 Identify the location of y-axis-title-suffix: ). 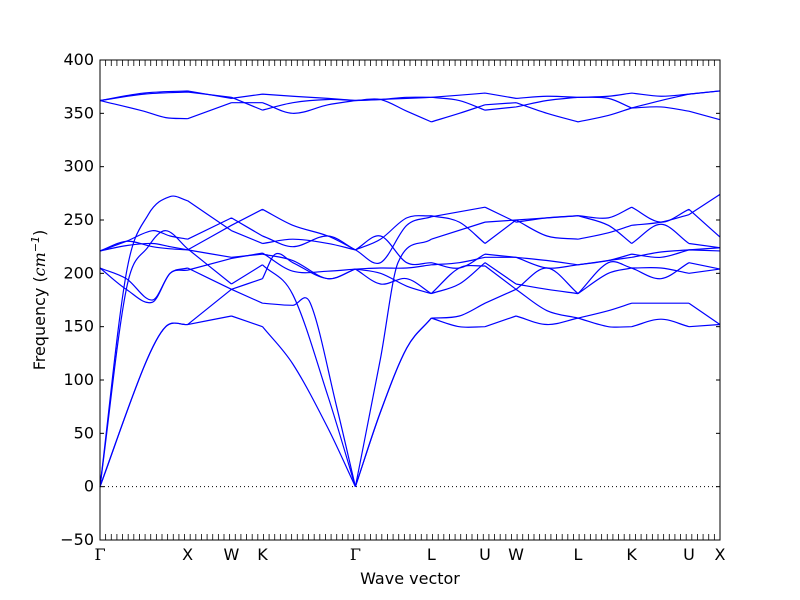
(39, 233).